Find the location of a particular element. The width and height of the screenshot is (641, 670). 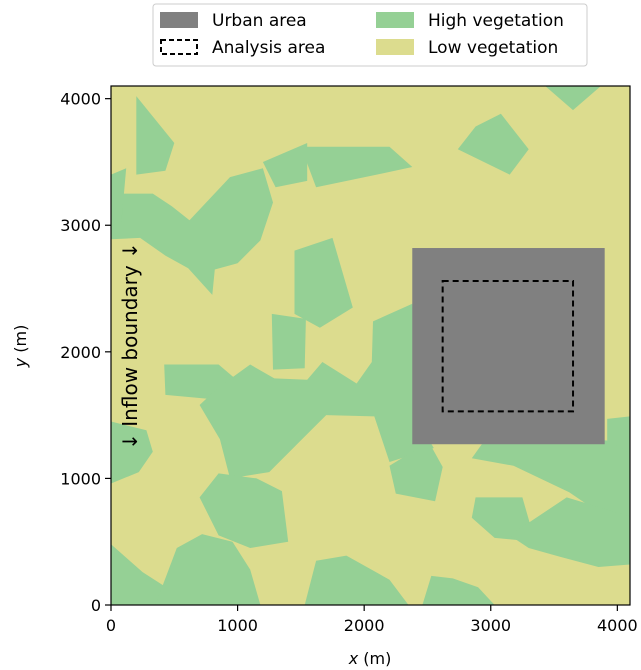

legend-swatch-low-vegetation is located at coordinates (395, 47).